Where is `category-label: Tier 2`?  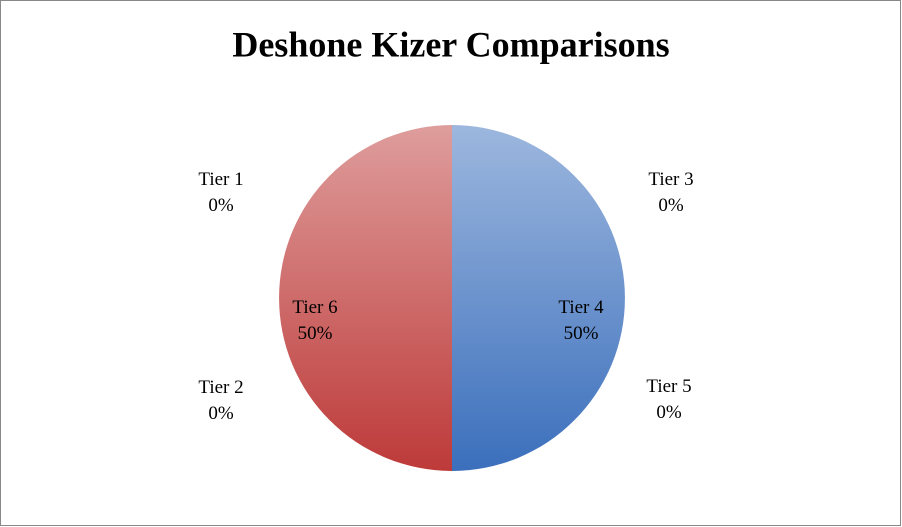 category-label: Tier 2 is located at coordinates (220, 387).